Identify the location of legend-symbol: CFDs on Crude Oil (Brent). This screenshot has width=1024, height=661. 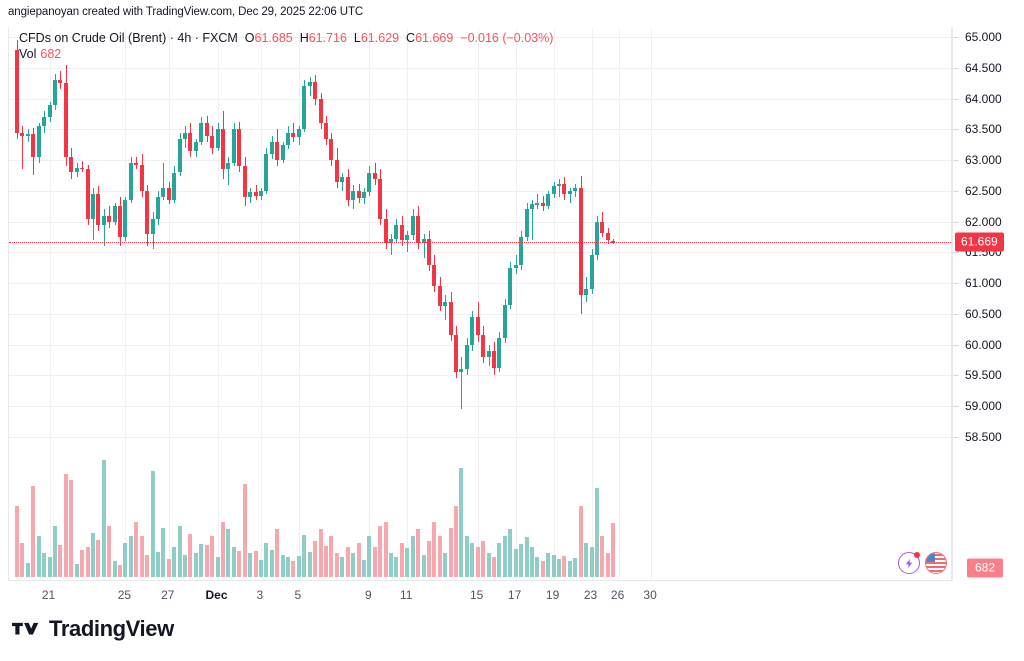
(93, 38).